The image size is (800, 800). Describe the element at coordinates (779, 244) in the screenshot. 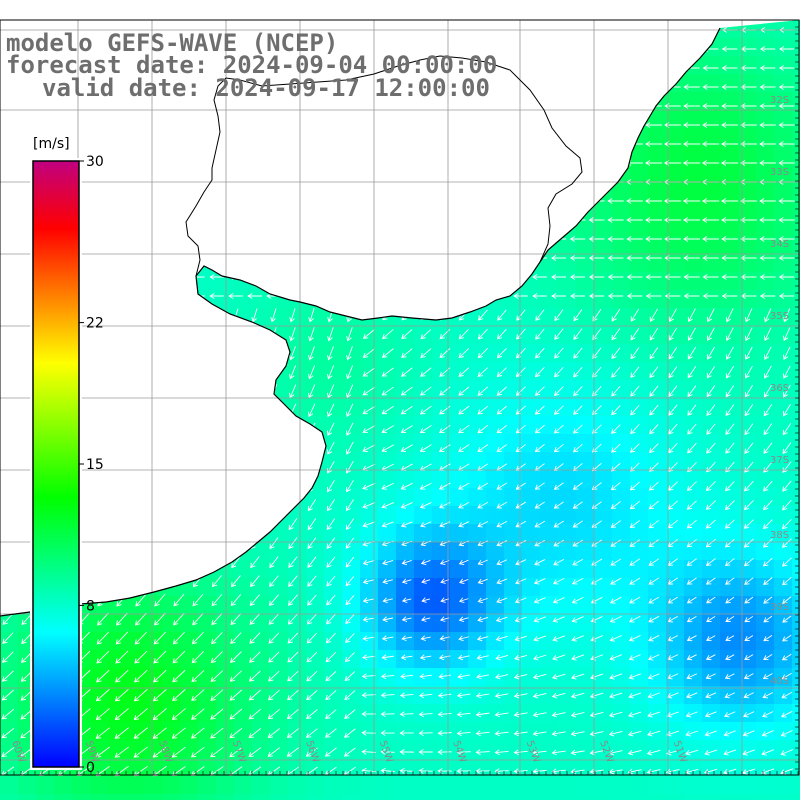

I see `latitude-label: 34S` at that location.